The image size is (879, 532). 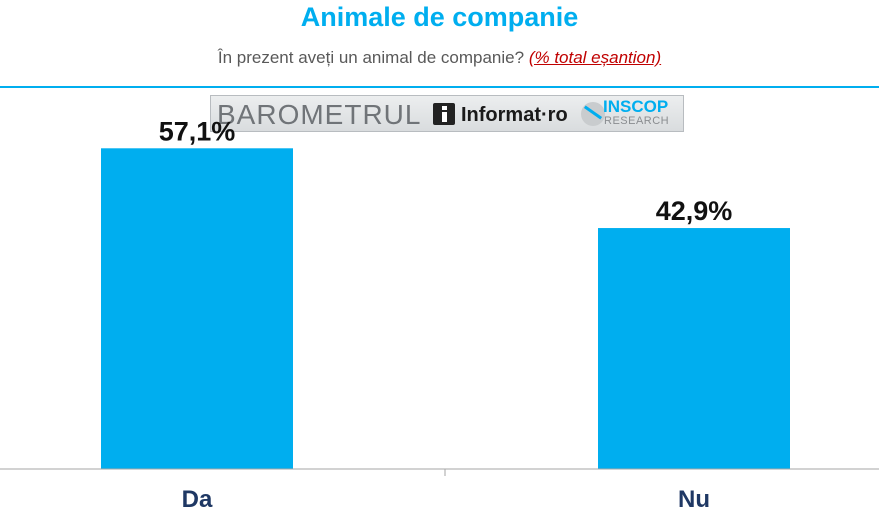 I want to click on bar-nu, so click(x=694, y=348).